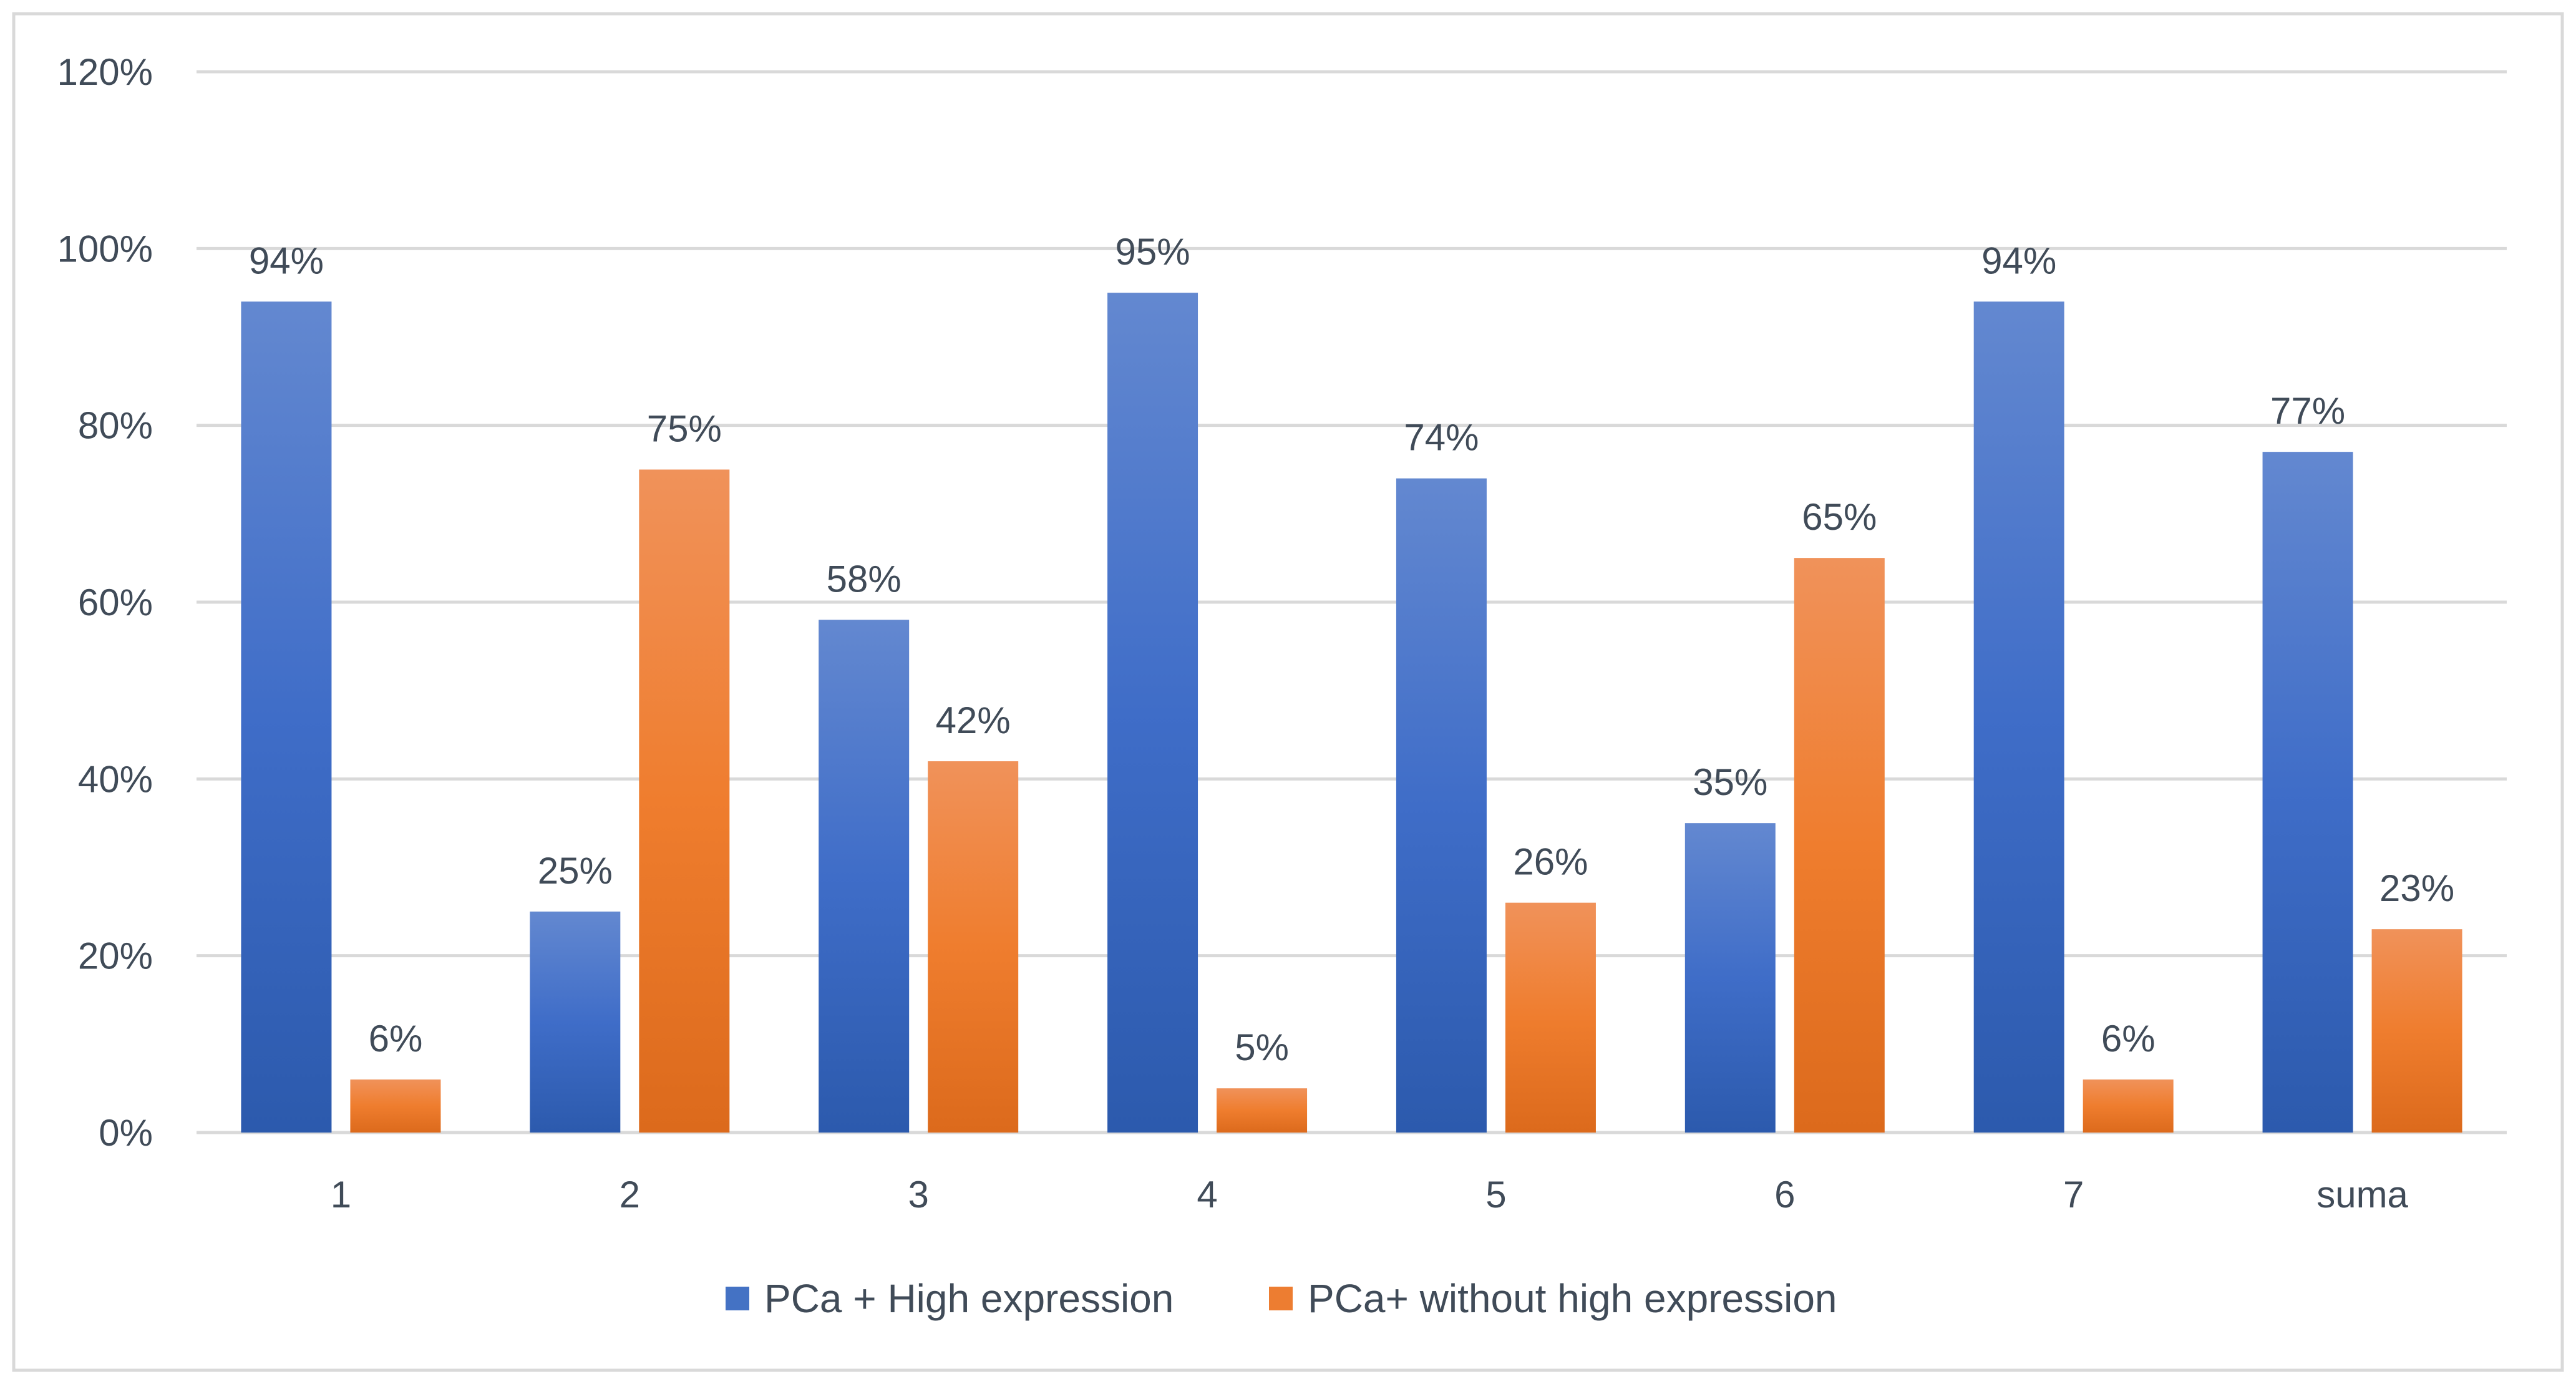 The width and height of the screenshot is (2576, 1384). What do you see at coordinates (630, 1195) in the screenshot?
I see `x-tick-label: 2` at bounding box center [630, 1195].